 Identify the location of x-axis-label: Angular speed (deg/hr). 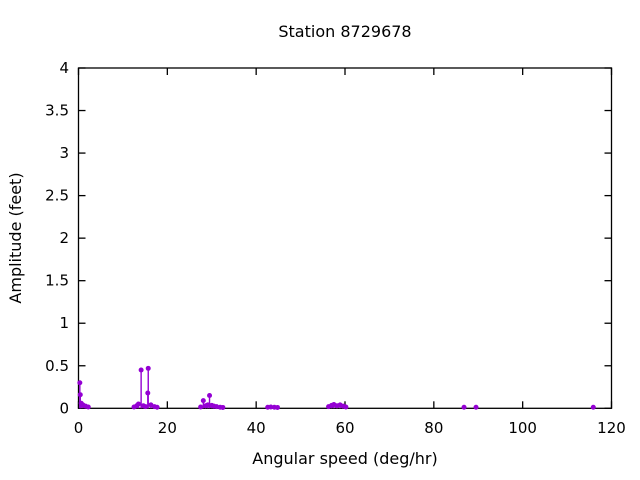
(344, 458).